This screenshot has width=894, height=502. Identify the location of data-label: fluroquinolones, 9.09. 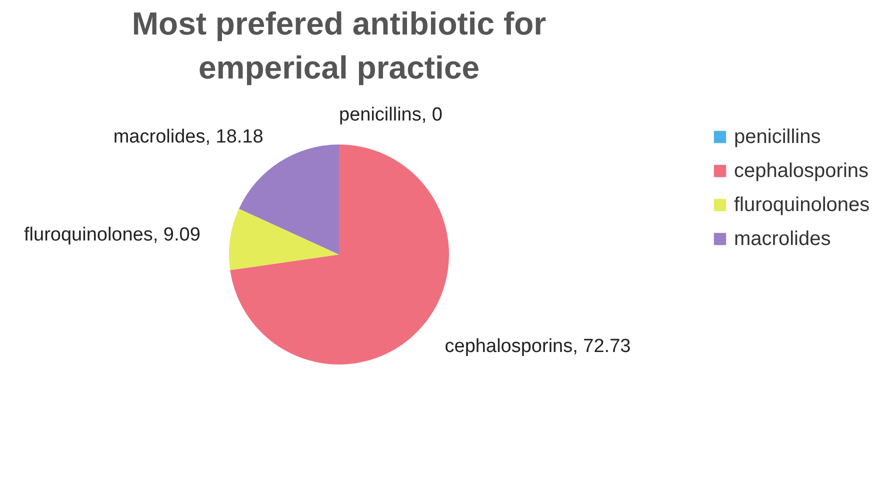
(112, 235).